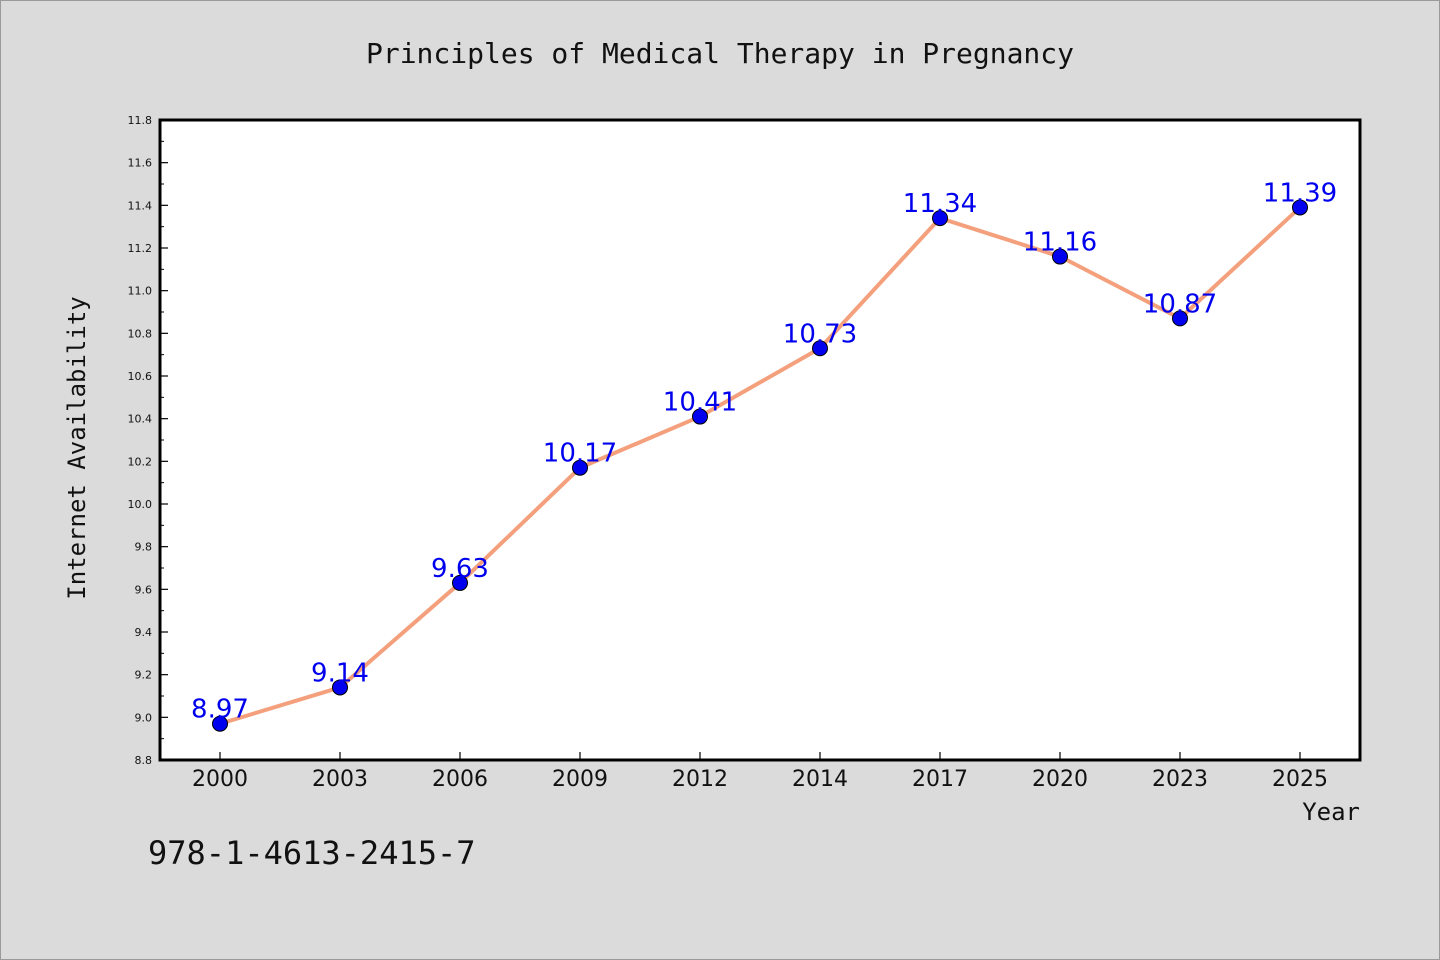 The width and height of the screenshot is (1440, 960). I want to click on x-tick-label: 2006, so click(460, 779).